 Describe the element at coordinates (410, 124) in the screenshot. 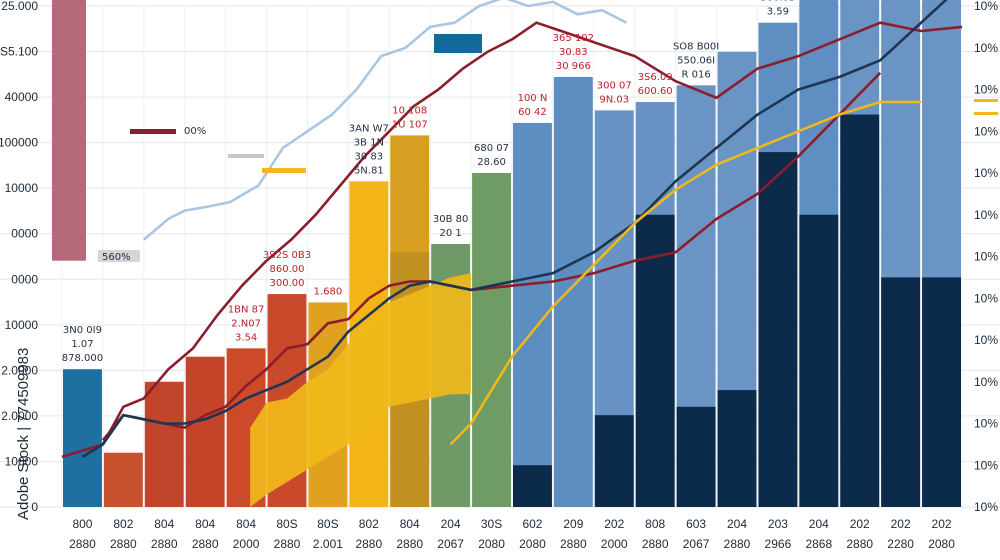

I see `data-label: 1U 107` at that location.